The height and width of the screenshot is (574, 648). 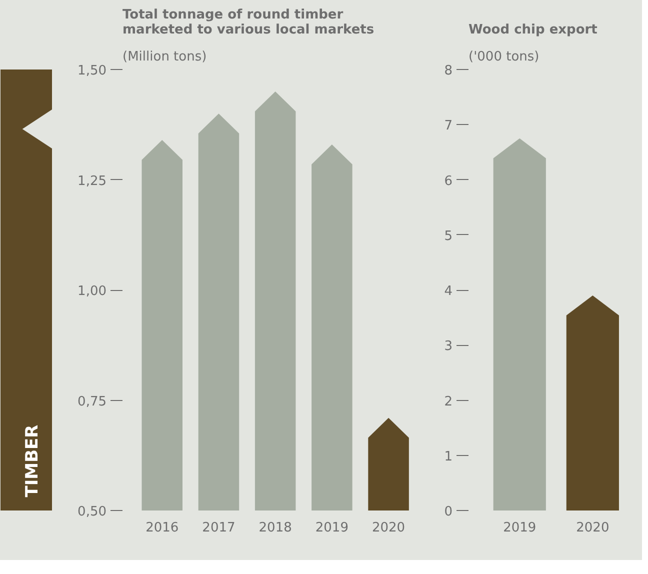 I want to click on chart-title: Wood chip export, so click(x=533, y=30).